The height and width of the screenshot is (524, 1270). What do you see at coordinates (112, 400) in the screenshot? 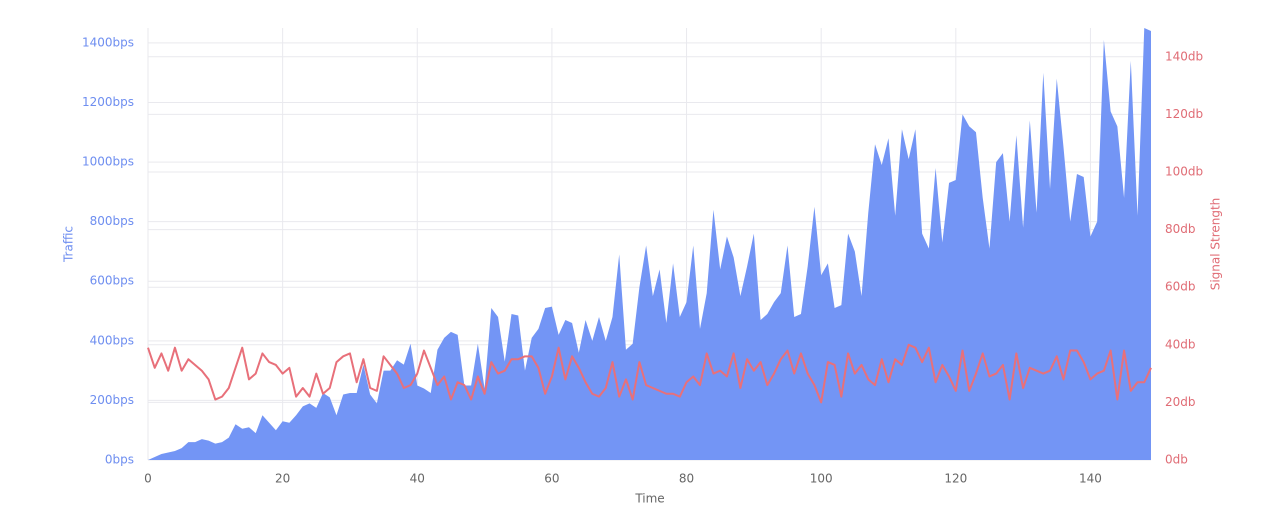
I see `y-tick-label: 200bps` at bounding box center [112, 400].